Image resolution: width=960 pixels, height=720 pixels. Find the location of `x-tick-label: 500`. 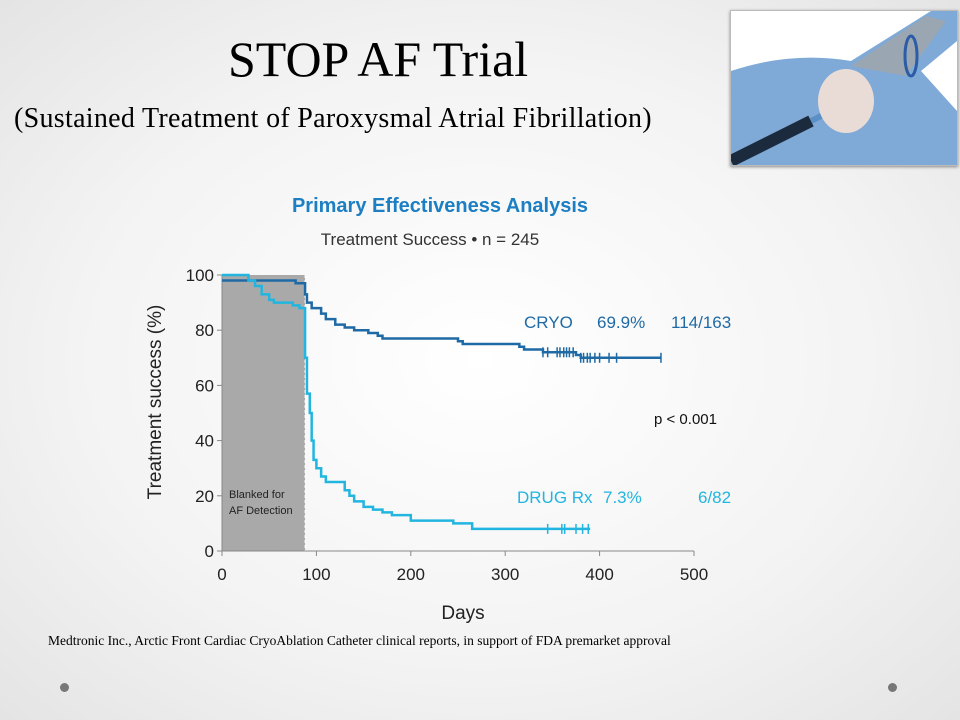

x-tick-label: 500 is located at coordinates (694, 574).